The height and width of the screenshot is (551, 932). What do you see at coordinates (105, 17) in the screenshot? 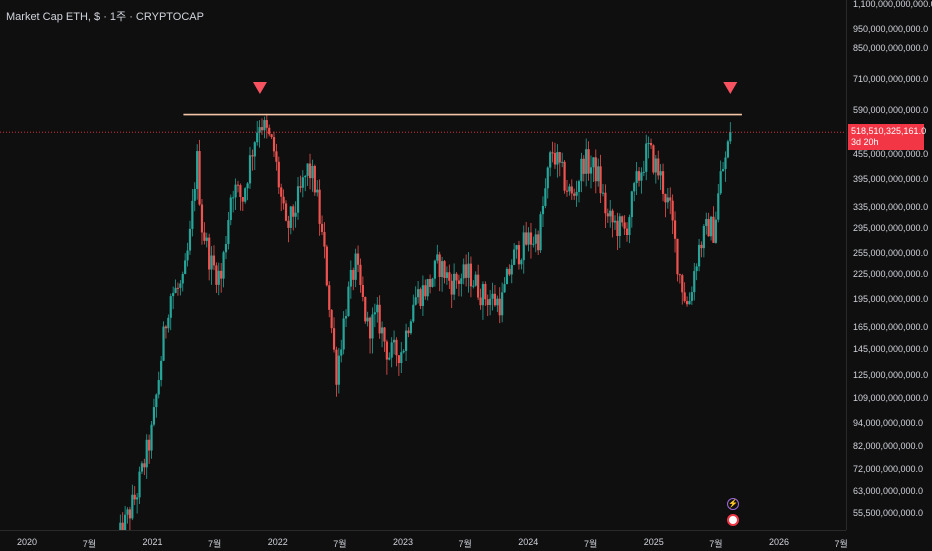
I see `symbol-title: Market Cap ETH, $ · 1주 · CRYPTOCAP` at bounding box center [105, 17].